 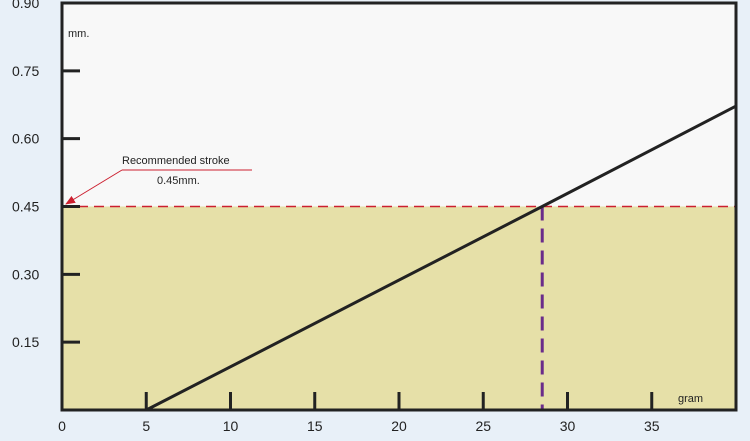 I want to click on y-tick-label: 0.15, so click(x=25, y=342).